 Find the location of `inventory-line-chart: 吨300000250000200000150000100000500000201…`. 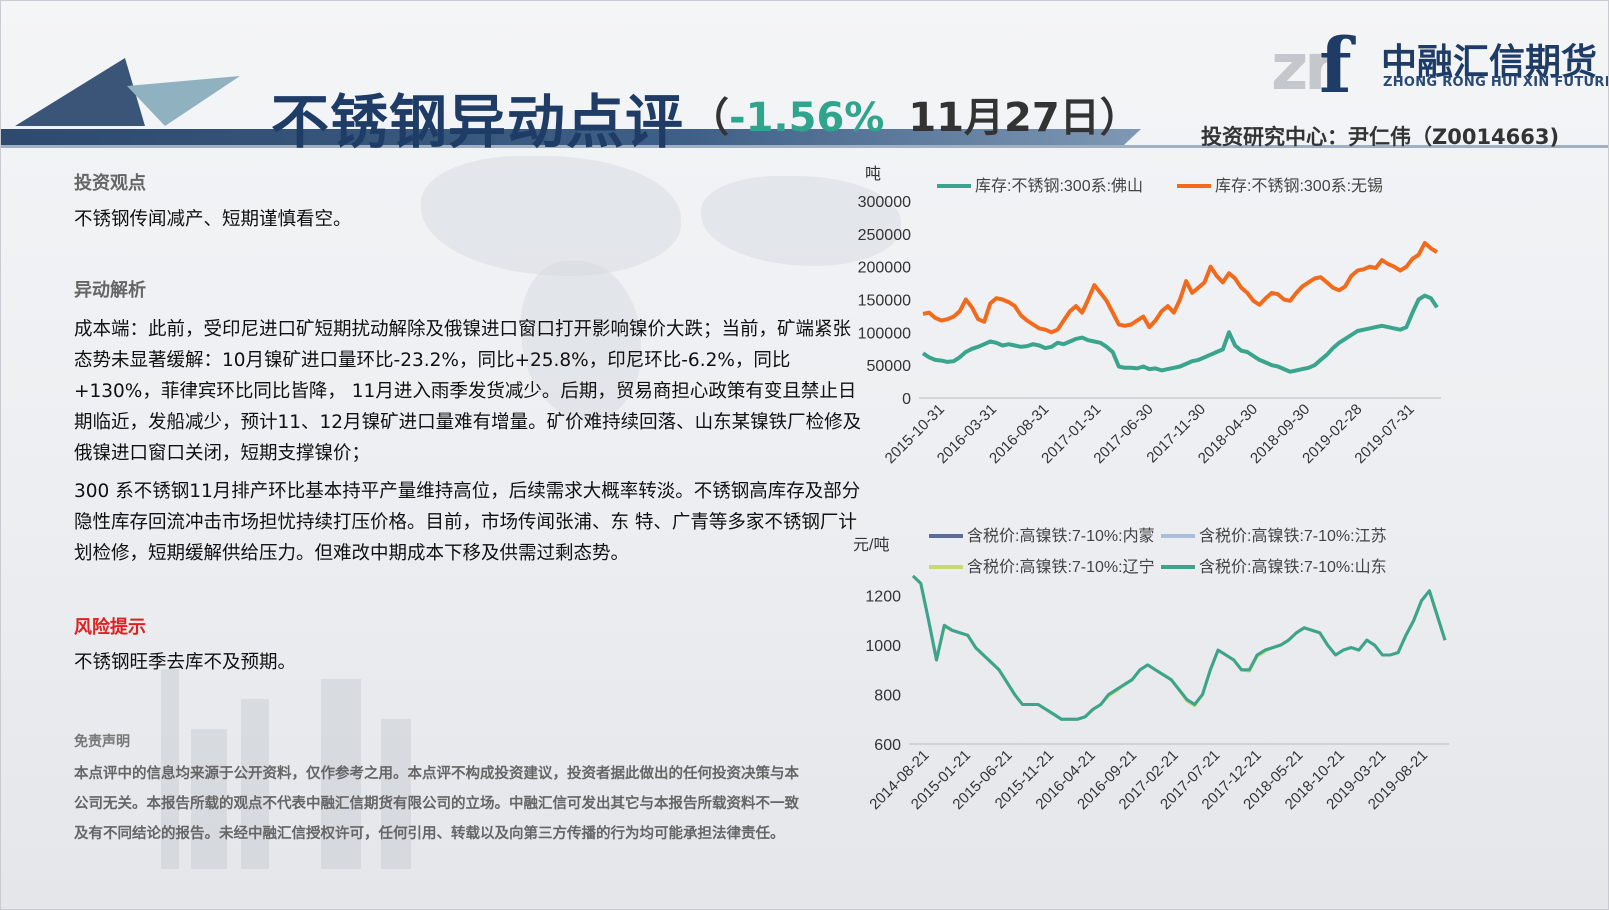

inventory-line-chart: 吨300000250000200000150000100000500000201… is located at coordinates (1149, 316).